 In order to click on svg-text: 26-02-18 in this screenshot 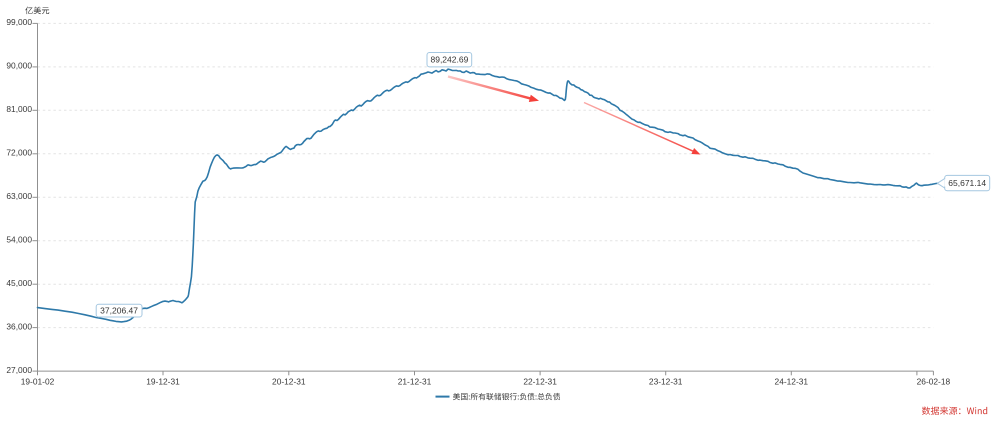, I will do `click(934, 381)`.